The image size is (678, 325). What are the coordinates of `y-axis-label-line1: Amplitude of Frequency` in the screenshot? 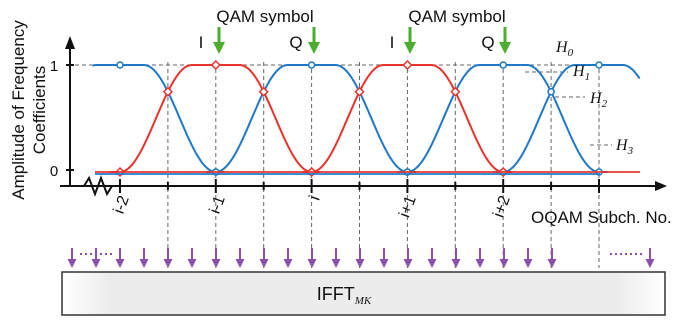 It's located at (18, 110).